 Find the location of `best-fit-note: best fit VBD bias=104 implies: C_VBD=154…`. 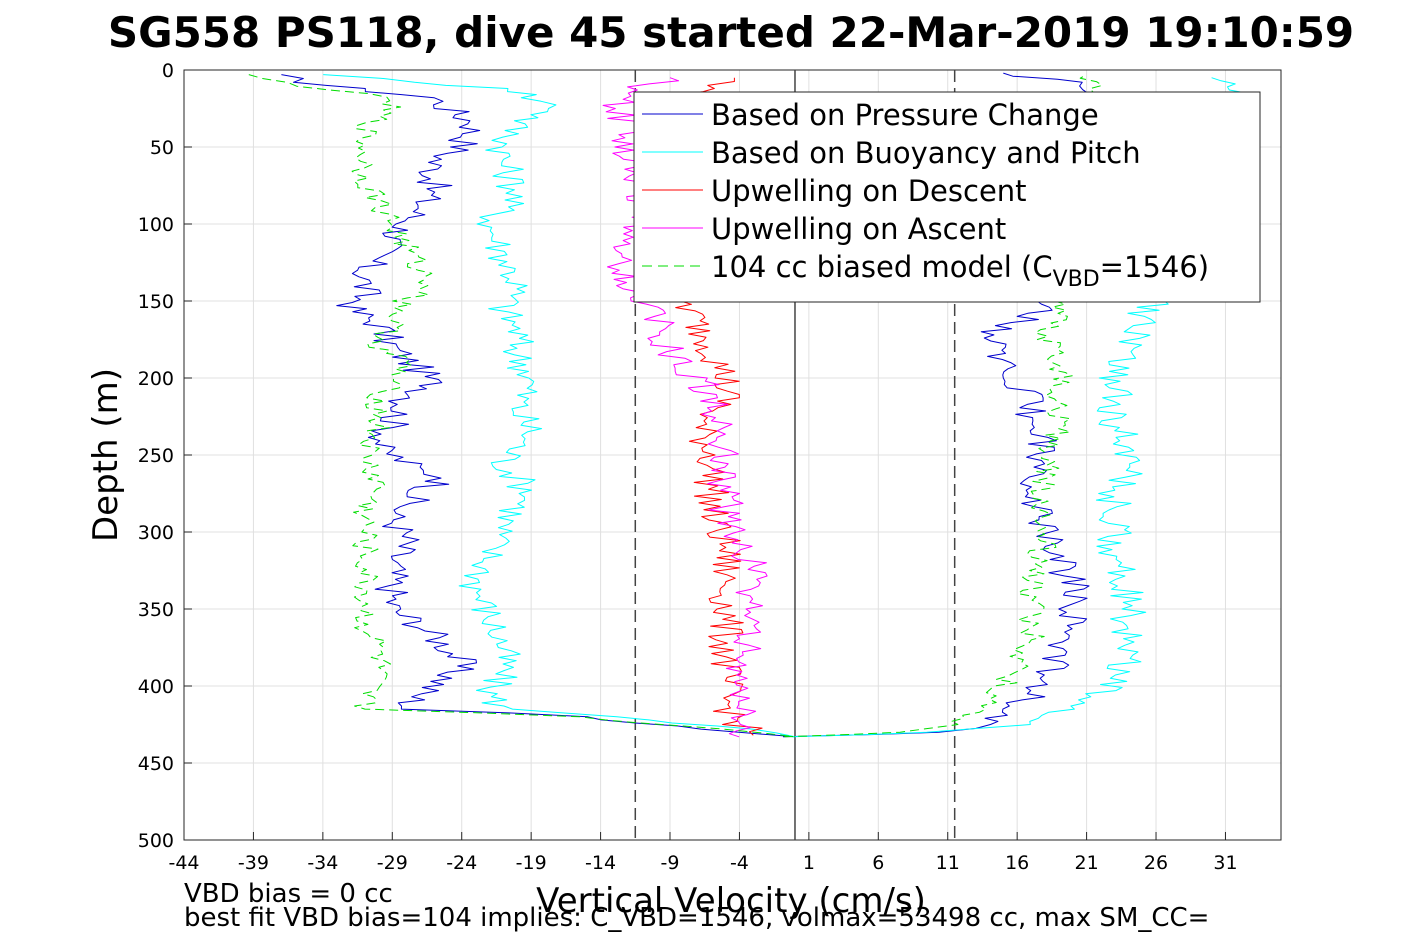

best-fit-note: best fit VBD bias=104 implies: C_VBD=154… is located at coordinates (697, 918).